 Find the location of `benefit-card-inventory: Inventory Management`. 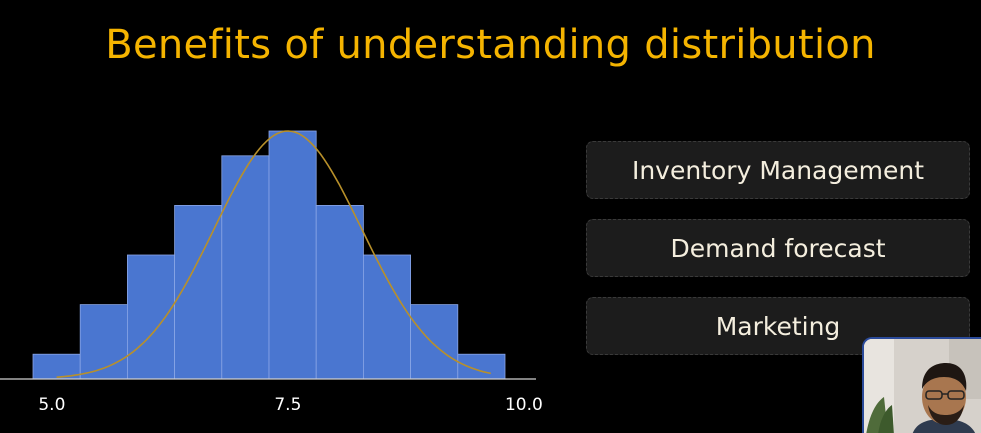

benefit-card-inventory: Inventory Management is located at coordinates (778, 170).